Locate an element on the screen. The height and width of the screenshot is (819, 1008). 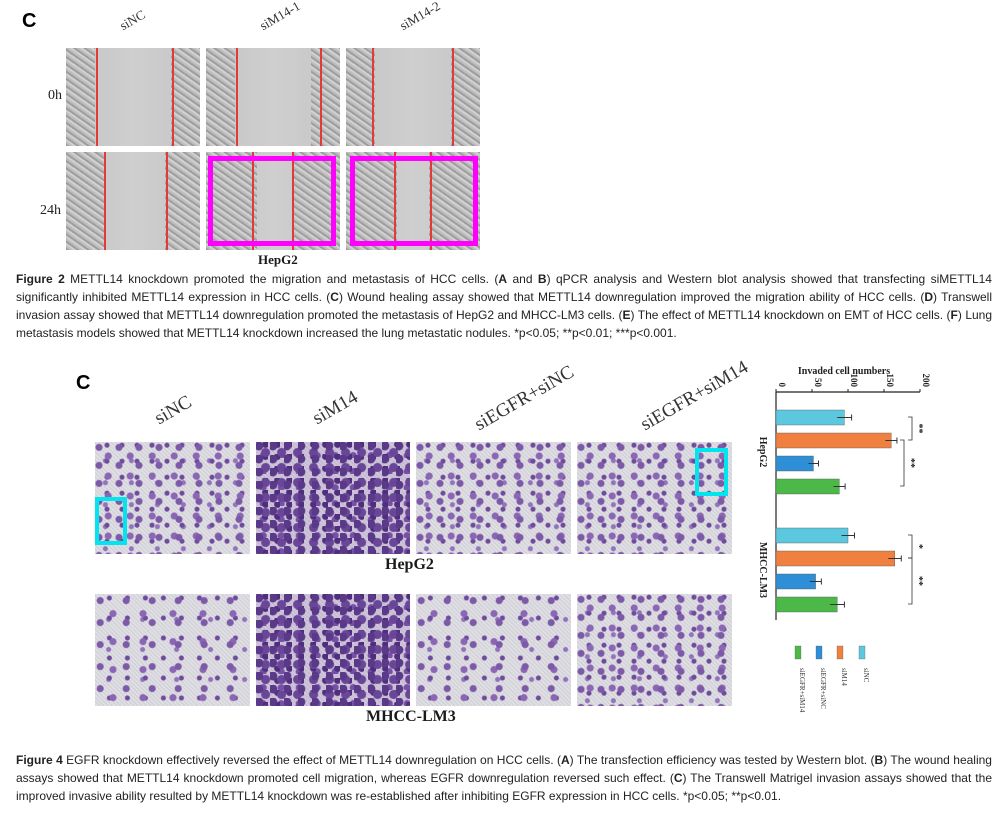
invasion-image-hepg2-siegfr-sim14 is located at coordinates (654, 498).